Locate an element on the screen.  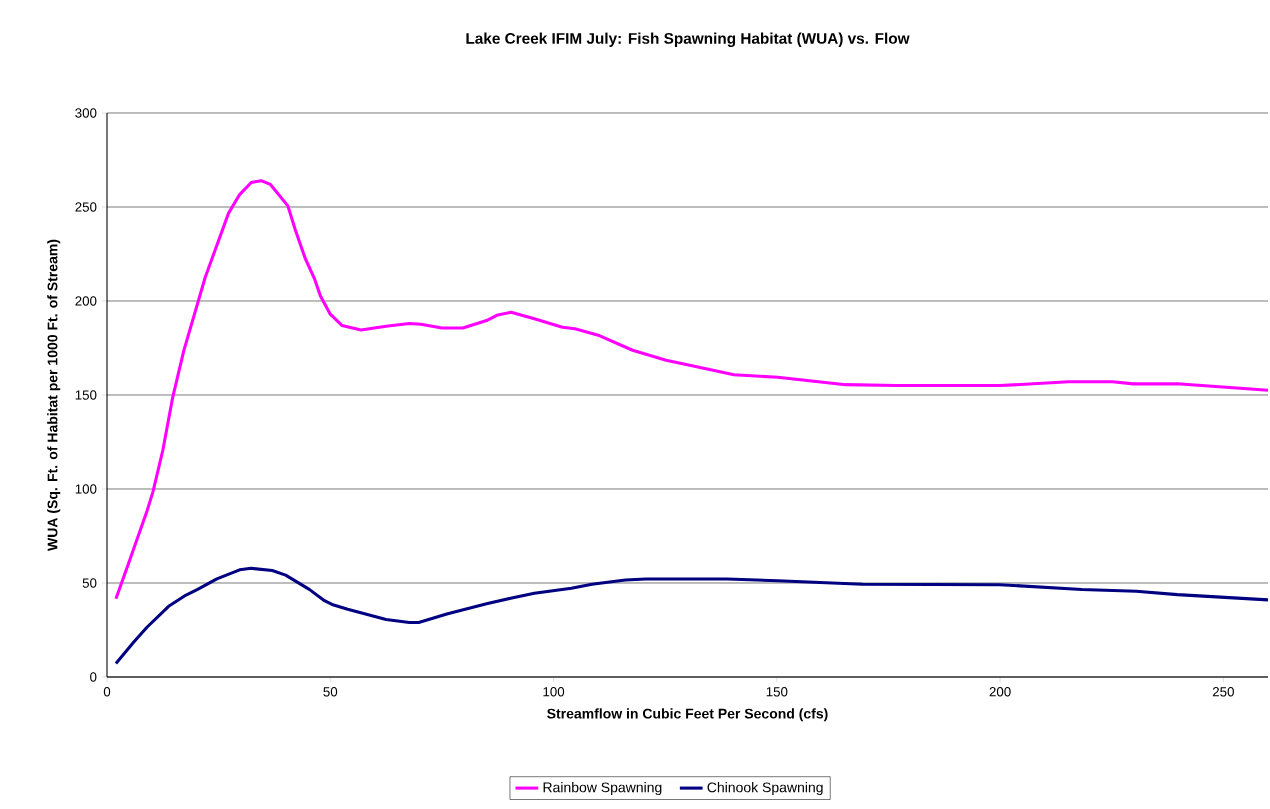
y-tick-label: 250 is located at coordinates (86, 207).